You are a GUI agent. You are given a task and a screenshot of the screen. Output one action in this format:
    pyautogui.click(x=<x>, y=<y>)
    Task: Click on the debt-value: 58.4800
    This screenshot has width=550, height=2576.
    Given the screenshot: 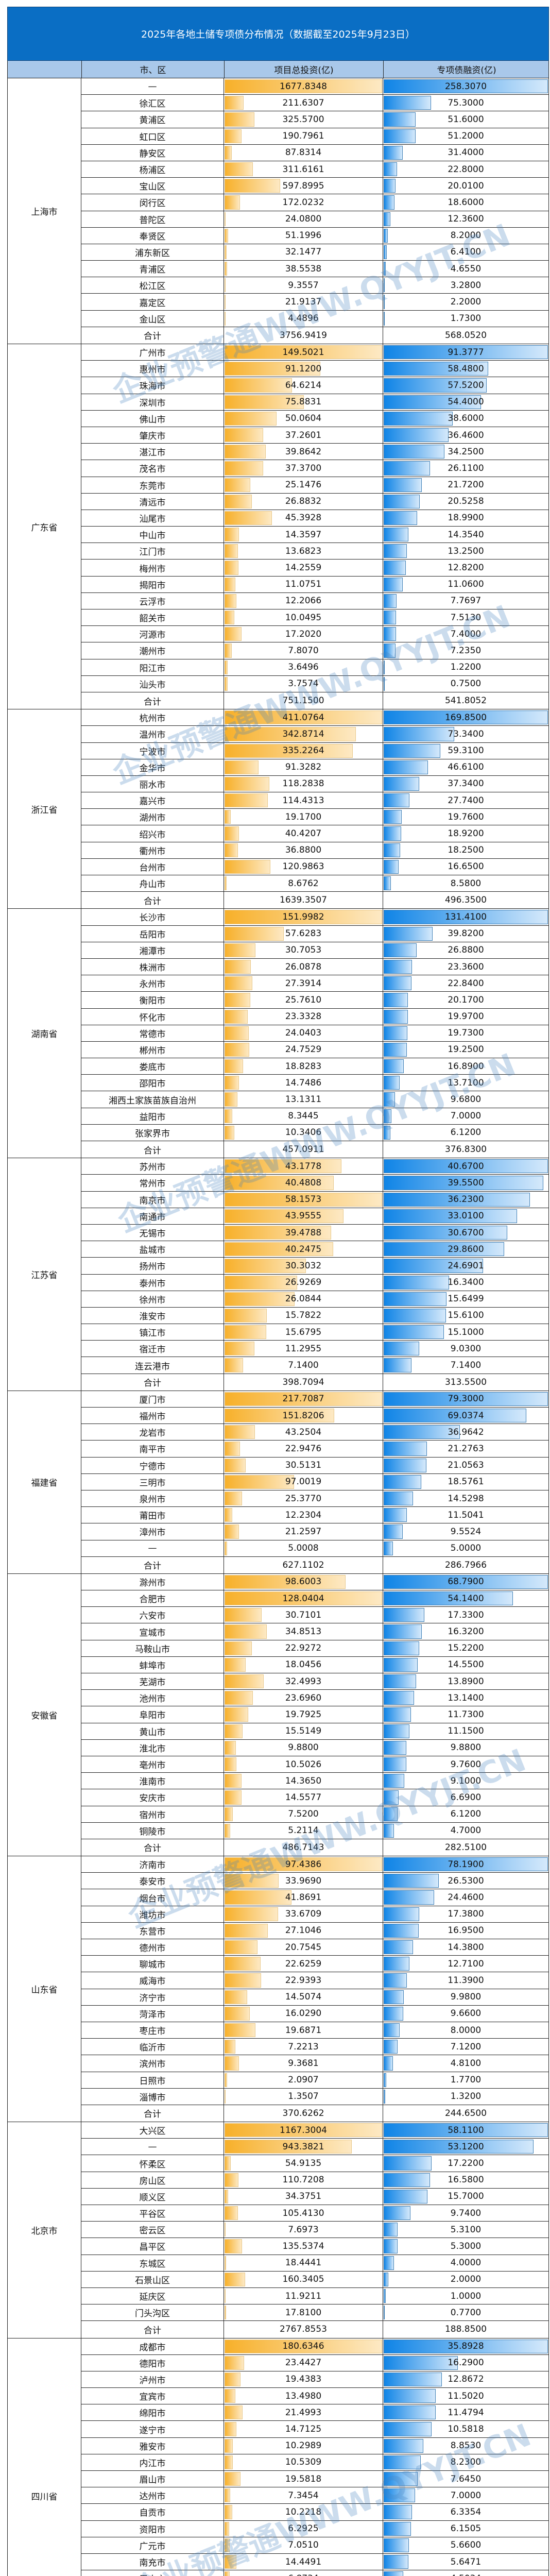 What is the action you would take?
    pyautogui.click(x=466, y=369)
    